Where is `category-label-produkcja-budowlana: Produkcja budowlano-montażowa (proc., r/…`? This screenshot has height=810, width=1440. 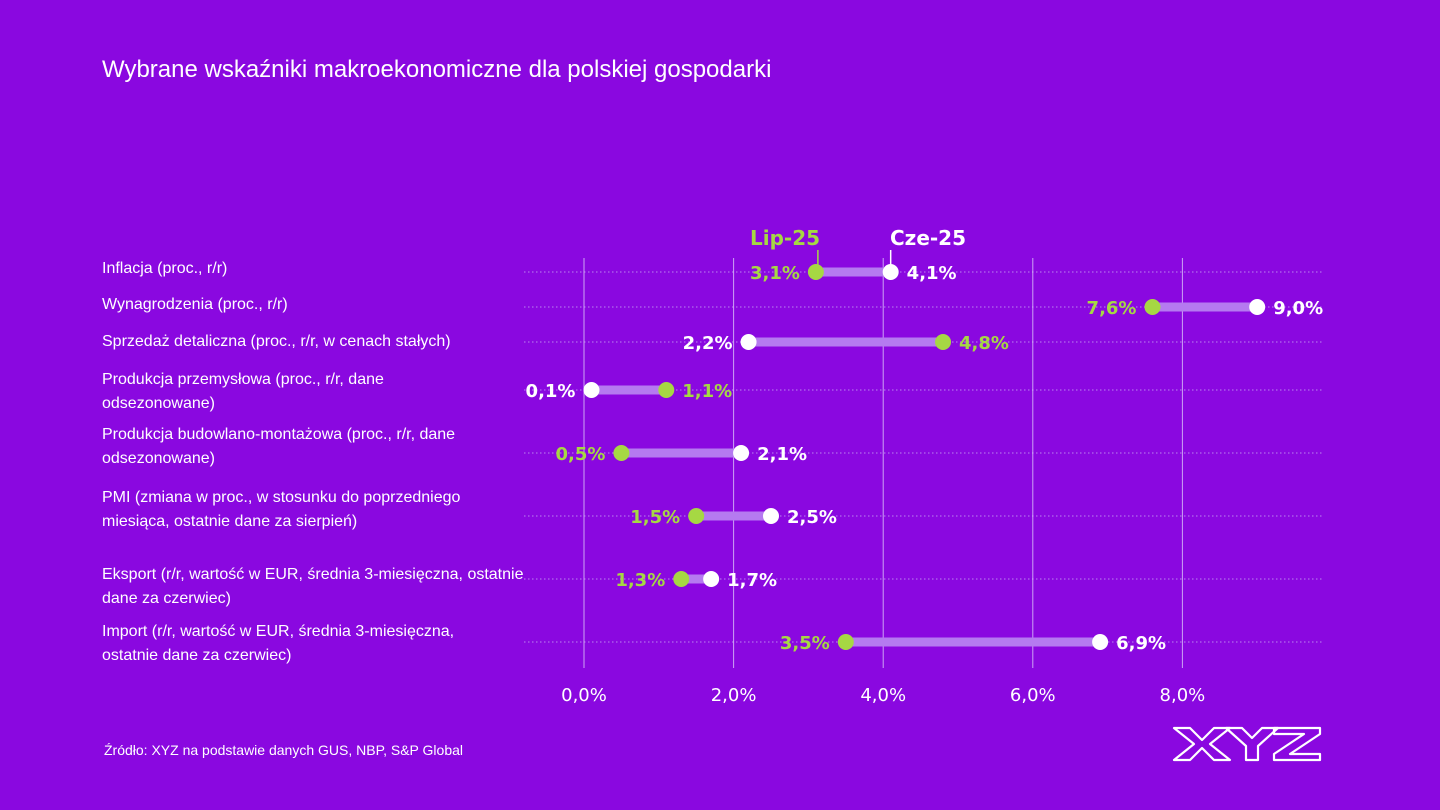
category-label-produkcja-budowlana: Produkcja budowlano-montażowa (proc., r/… is located at coordinates (279, 446).